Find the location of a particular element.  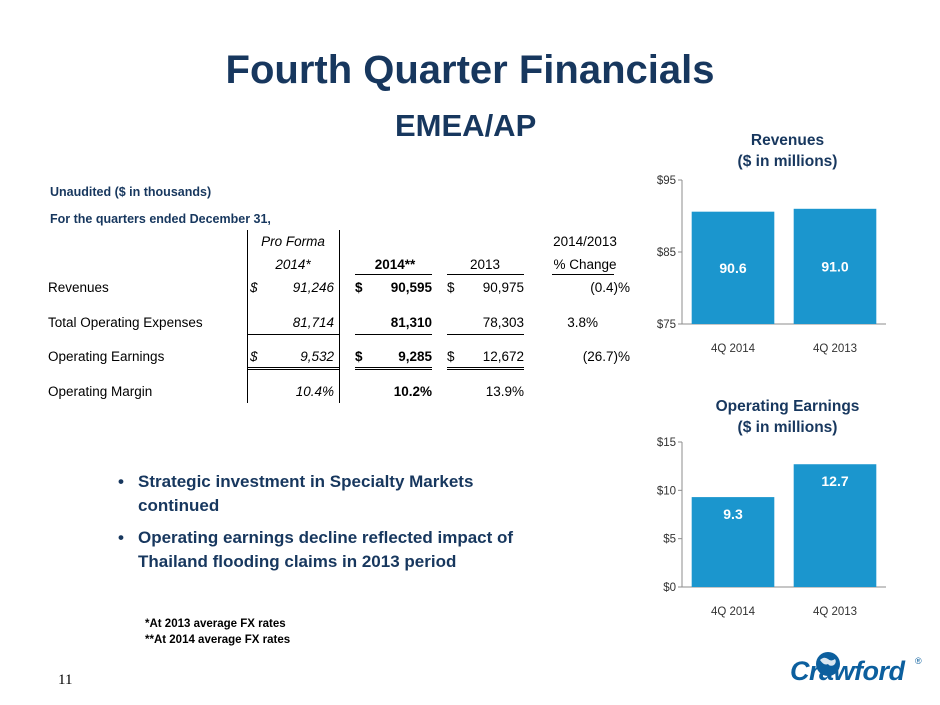

y-tick-label: $15 is located at coordinates (666, 443).